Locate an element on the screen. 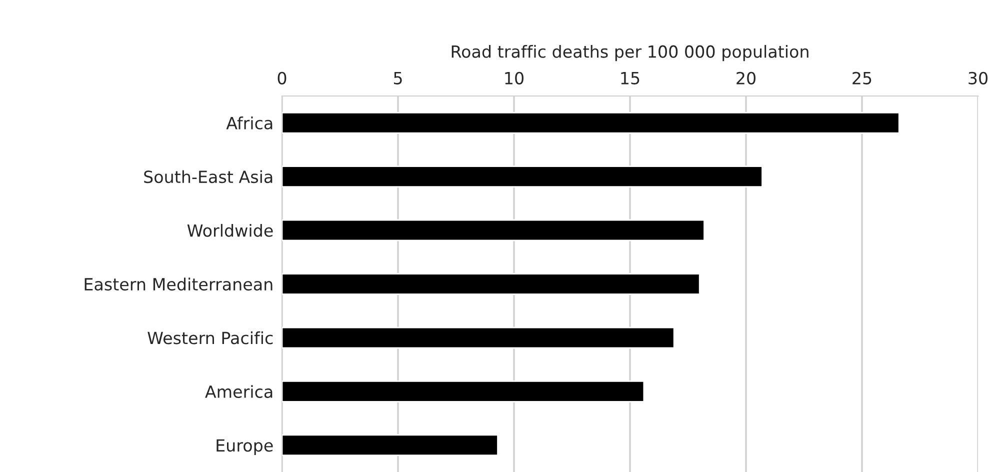 This screenshot has width=996, height=472. x-tick-label: 30 is located at coordinates (978, 78).